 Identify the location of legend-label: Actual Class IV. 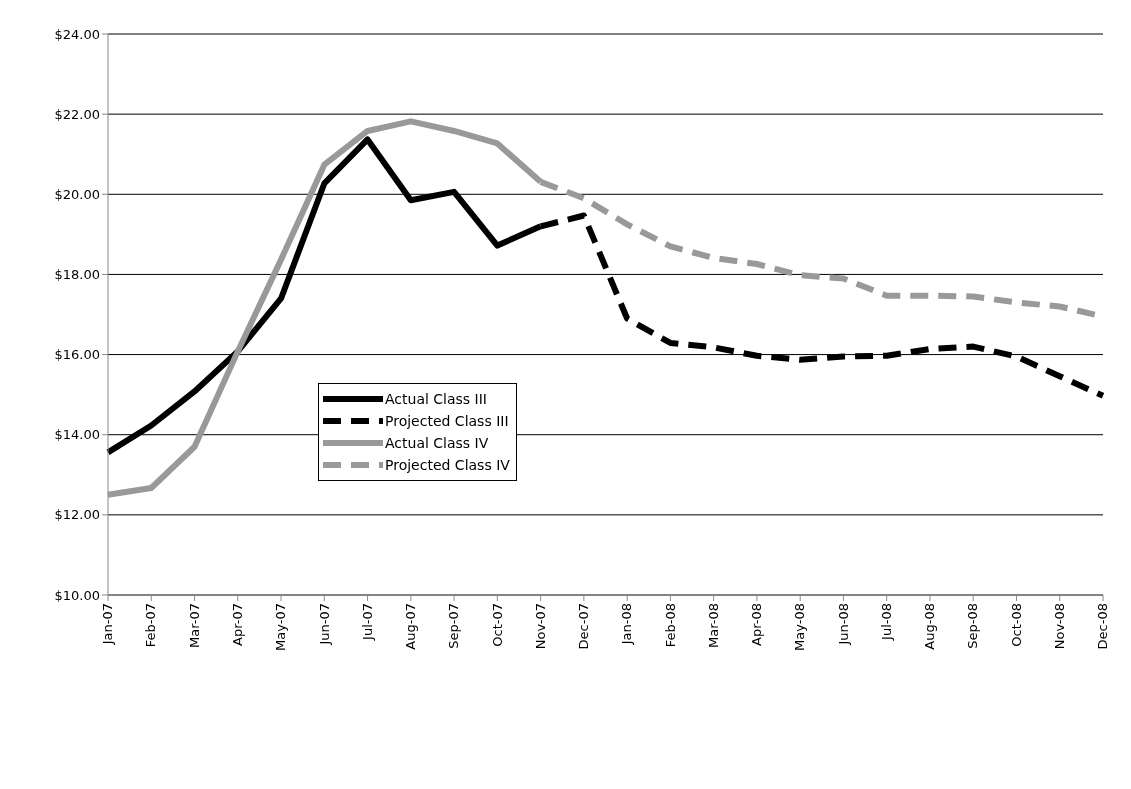
(437, 443).